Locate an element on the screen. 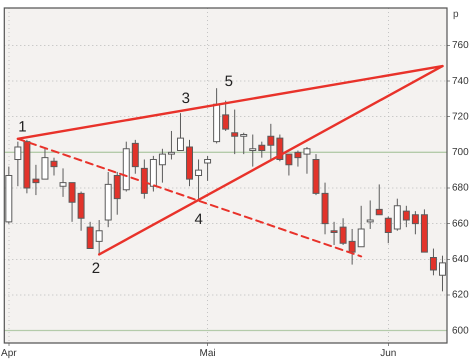 The image size is (474, 360). y-axis-title: p is located at coordinates (456, 14).